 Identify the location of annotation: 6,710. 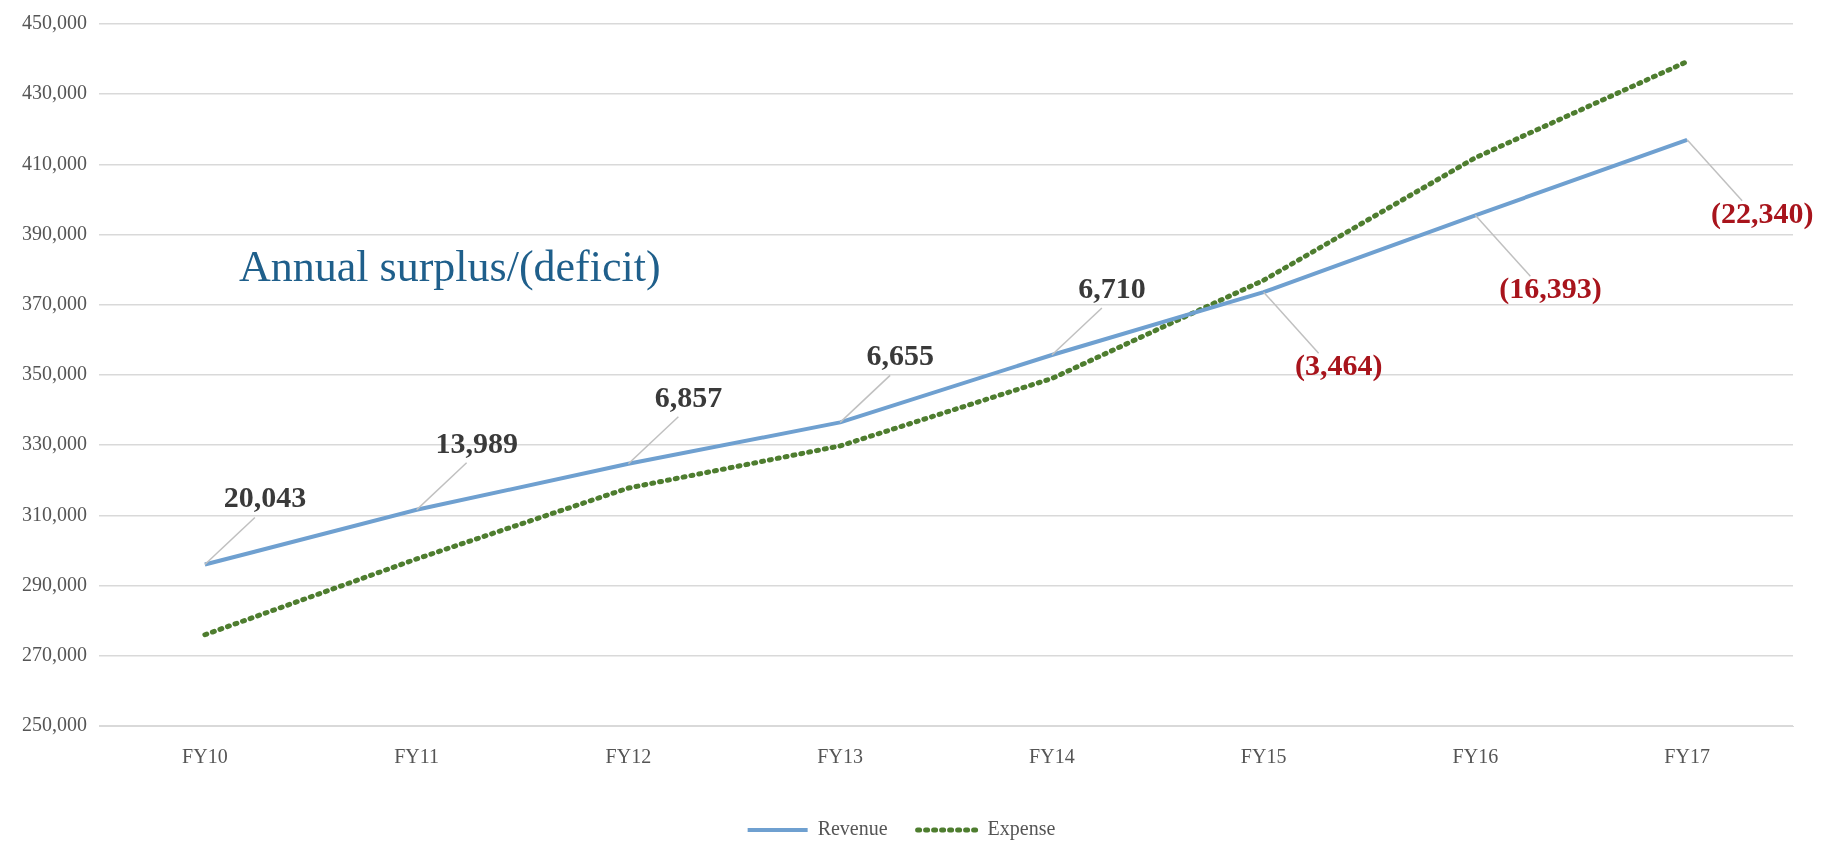
(1112, 287).